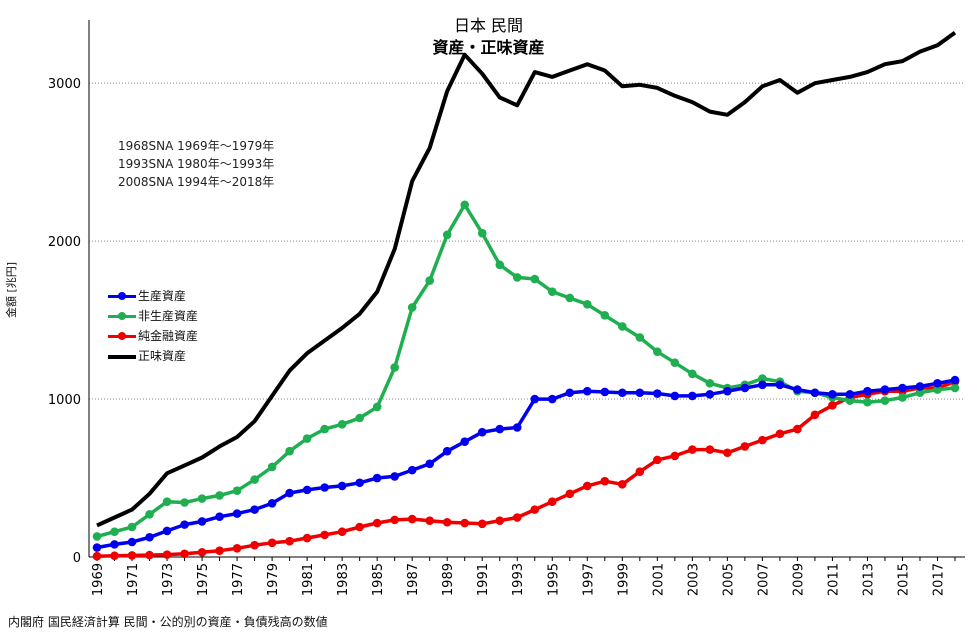 Image resolution: width=977 pixels, height=639 pixels. I want to click on y-tick-label-0: 0, so click(77, 558).